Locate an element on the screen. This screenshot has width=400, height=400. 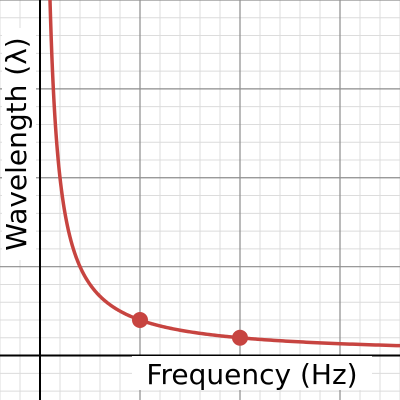
points-layer is located at coordinates (190, 329).